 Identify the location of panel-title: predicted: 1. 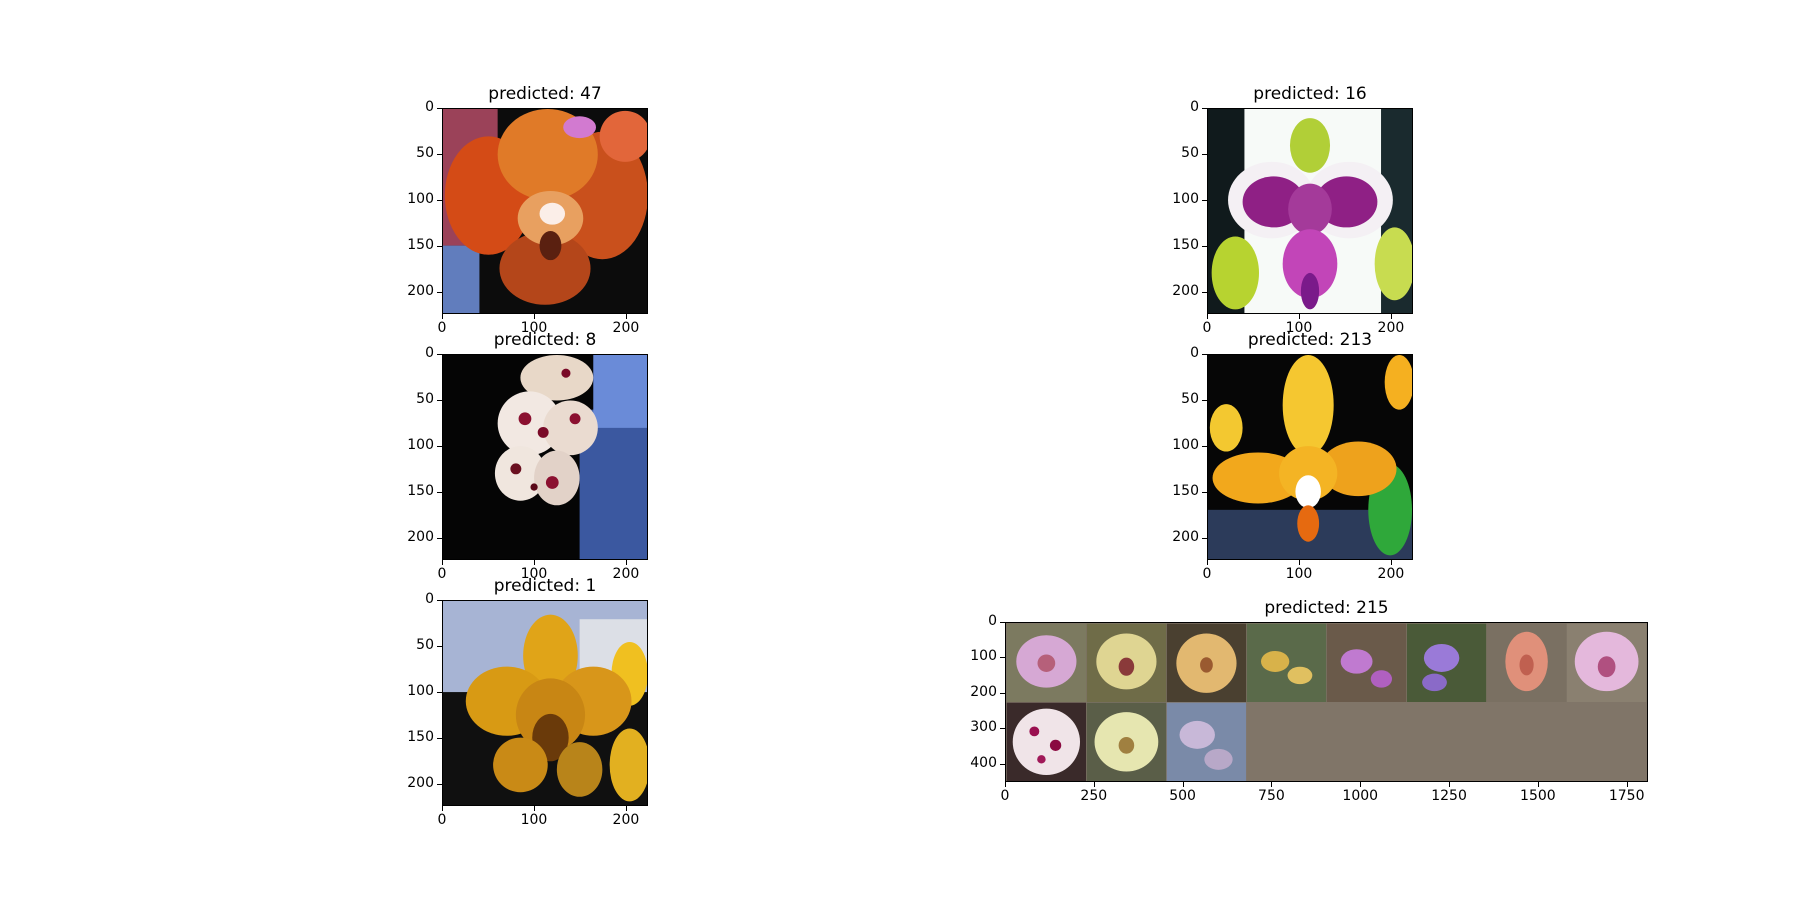
(545, 586).